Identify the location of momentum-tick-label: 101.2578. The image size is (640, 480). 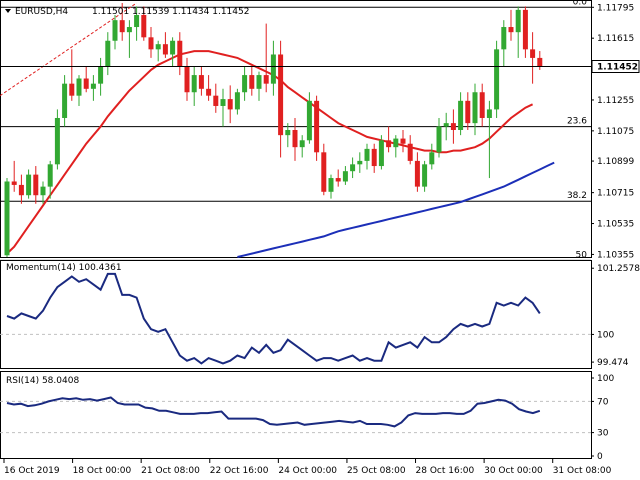
(618, 269).